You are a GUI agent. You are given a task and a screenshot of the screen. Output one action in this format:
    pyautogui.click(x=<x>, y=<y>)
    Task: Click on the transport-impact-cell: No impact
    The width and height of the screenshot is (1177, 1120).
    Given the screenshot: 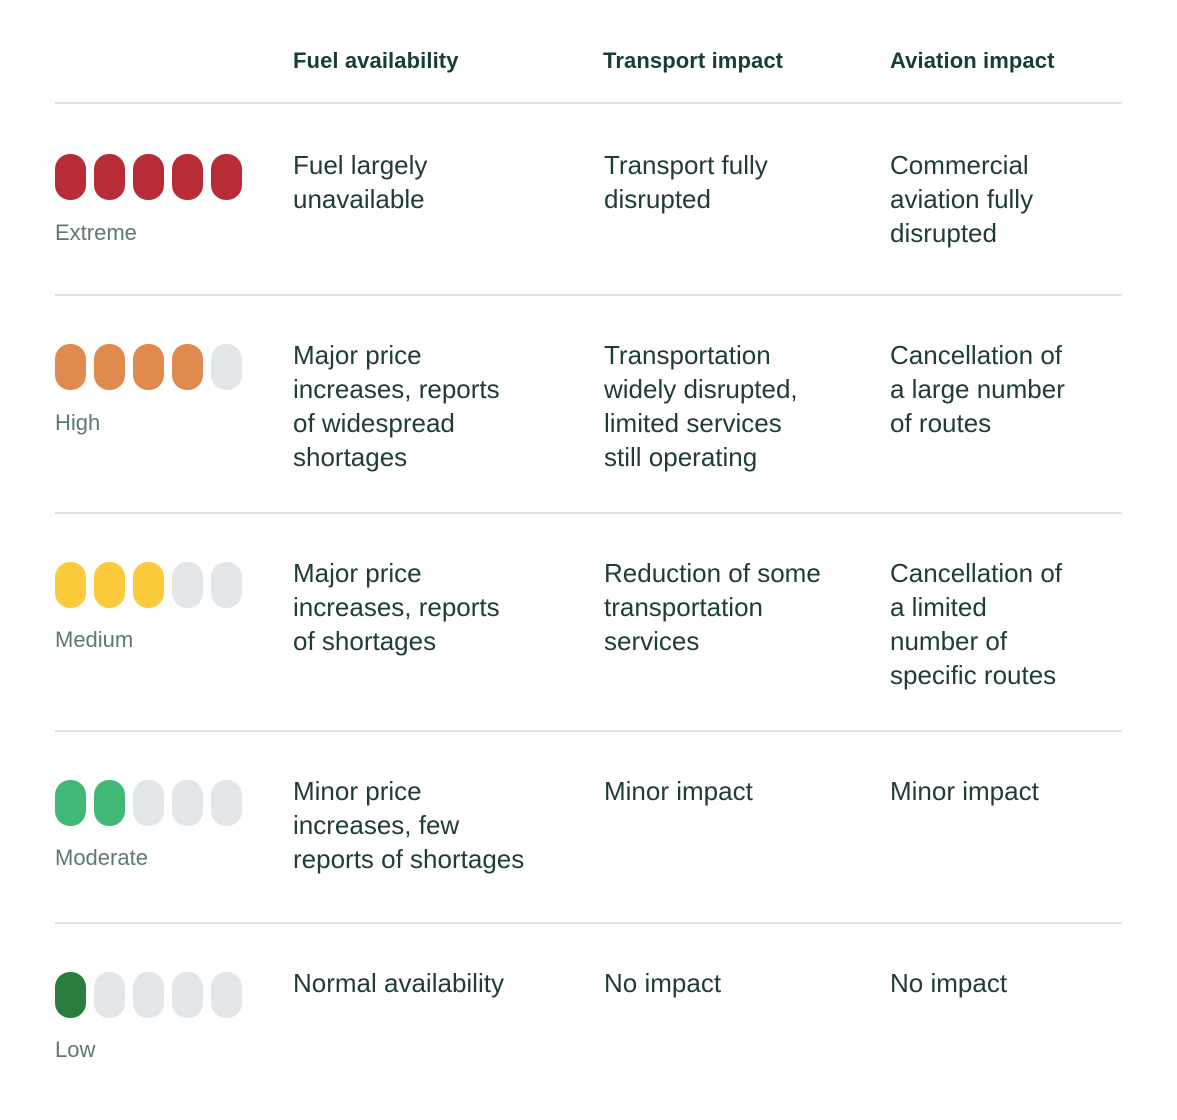 What is the action you would take?
    pyautogui.click(x=663, y=983)
    